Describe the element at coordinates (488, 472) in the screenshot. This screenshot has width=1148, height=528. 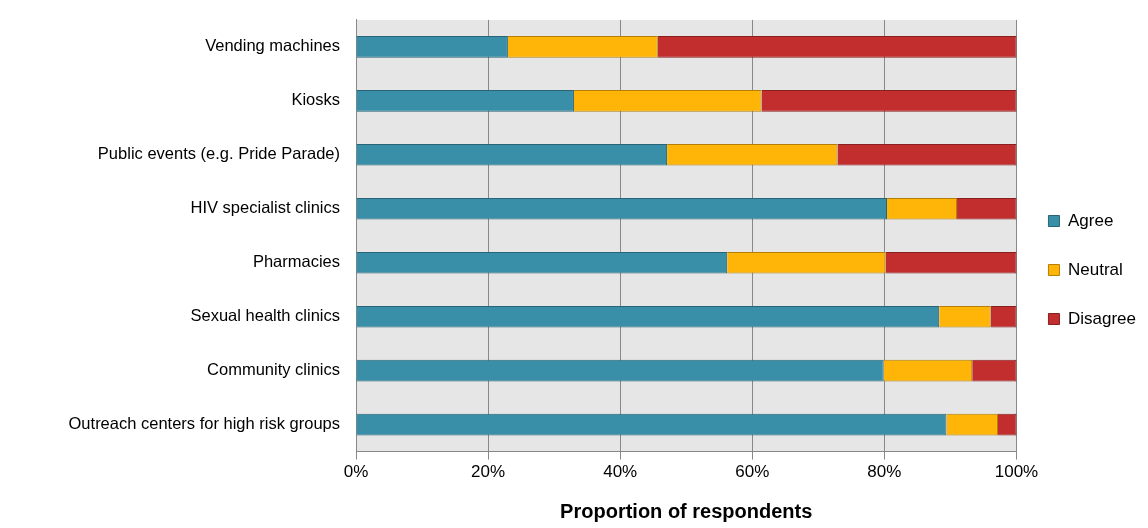
I see `x-tick-label: 20%` at that location.